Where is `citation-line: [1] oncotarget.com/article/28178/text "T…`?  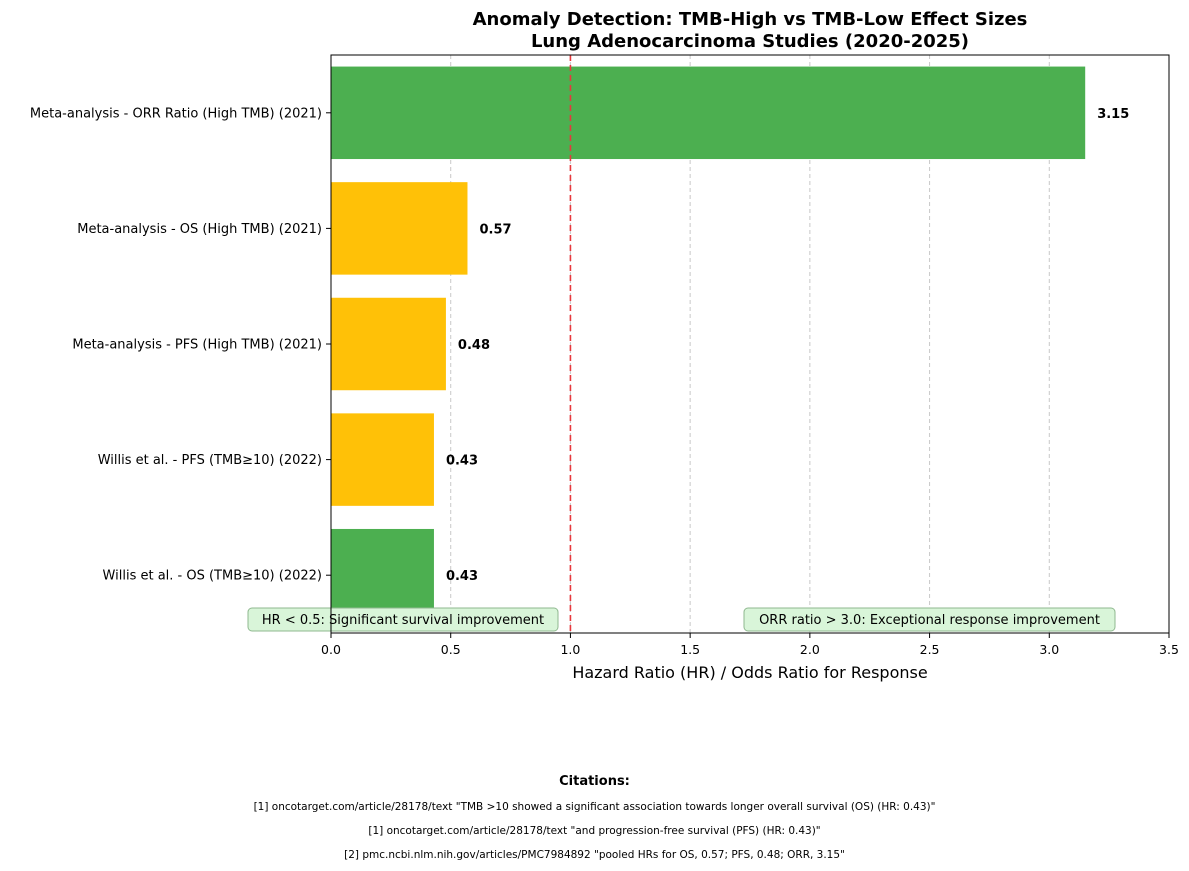
citation-line: [1] oncotarget.com/article/28178/text "T… is located at coordinates (594, 807).